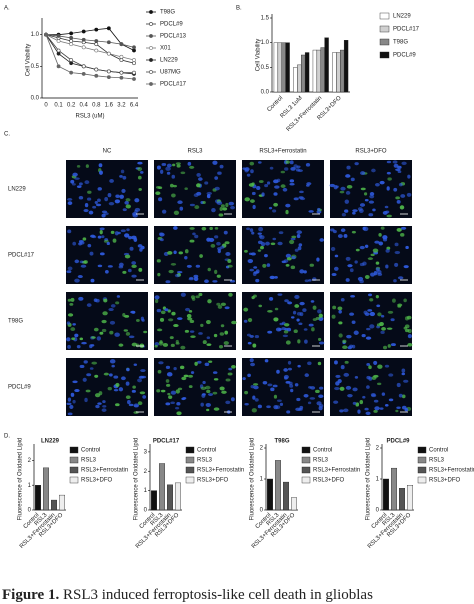 Image resolution: width=474 pixels, height=604 pixels. I want to click on x-tick-label: RSL3+Ferrostatin, so click(305, 114).